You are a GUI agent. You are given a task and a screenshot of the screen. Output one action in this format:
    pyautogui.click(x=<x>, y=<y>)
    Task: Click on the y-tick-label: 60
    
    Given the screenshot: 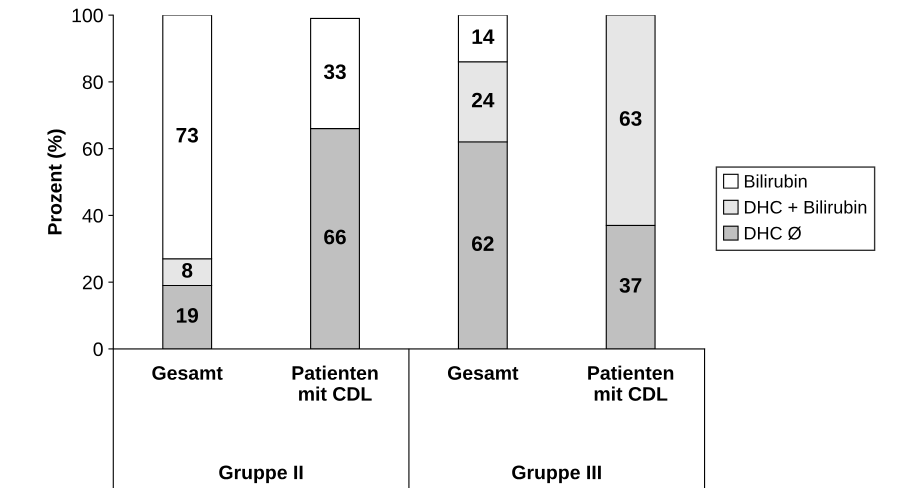 What is the action you would take?
    pyautogui.click(x=92, y=149)
    